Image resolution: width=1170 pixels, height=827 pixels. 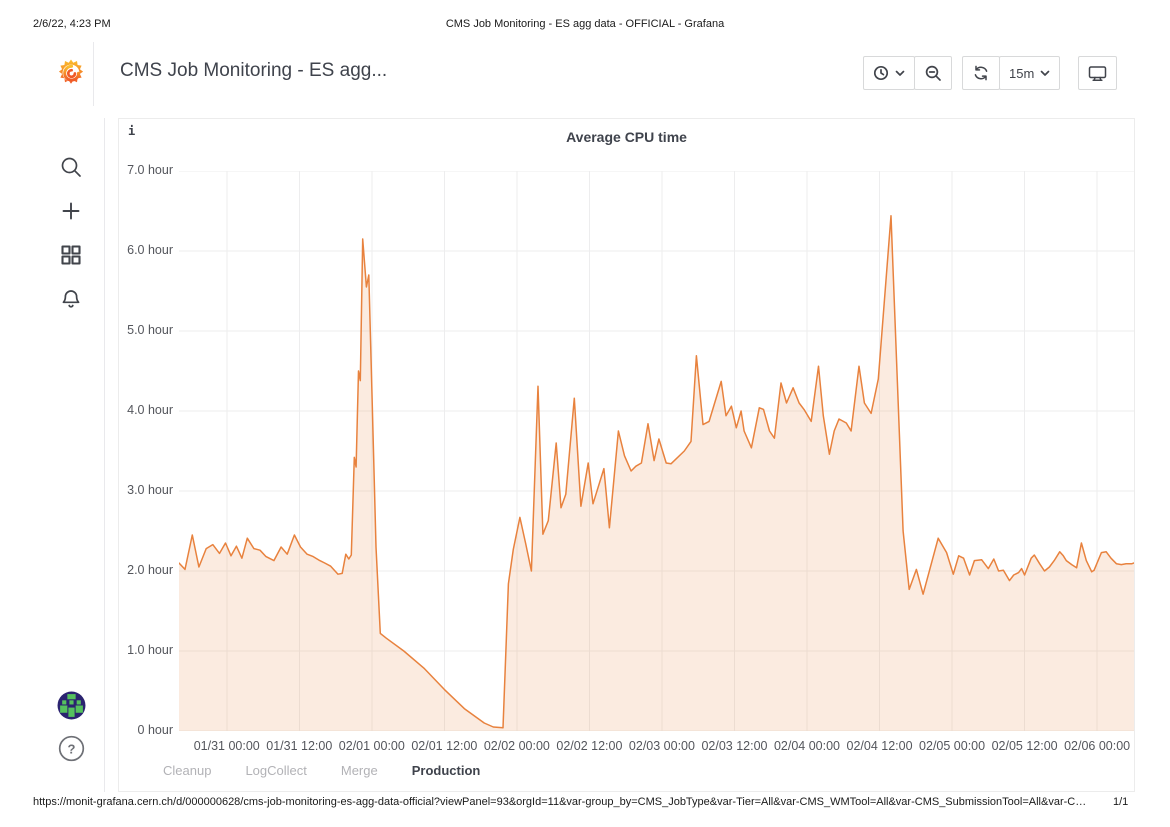 I want to click on search-icon, so click(x=71, y=167).